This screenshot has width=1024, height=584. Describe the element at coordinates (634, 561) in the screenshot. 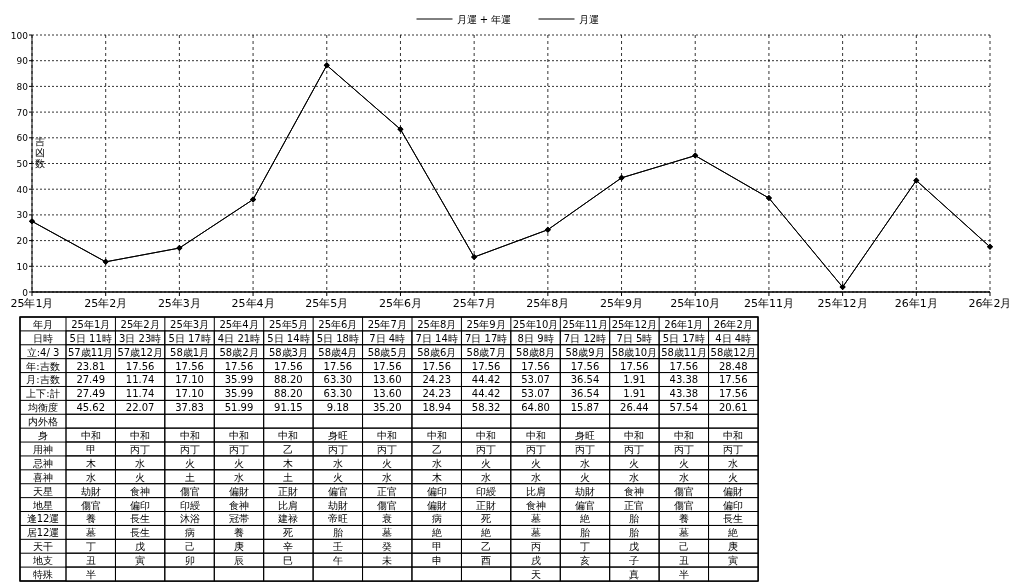

I see `text: 子` at that location.